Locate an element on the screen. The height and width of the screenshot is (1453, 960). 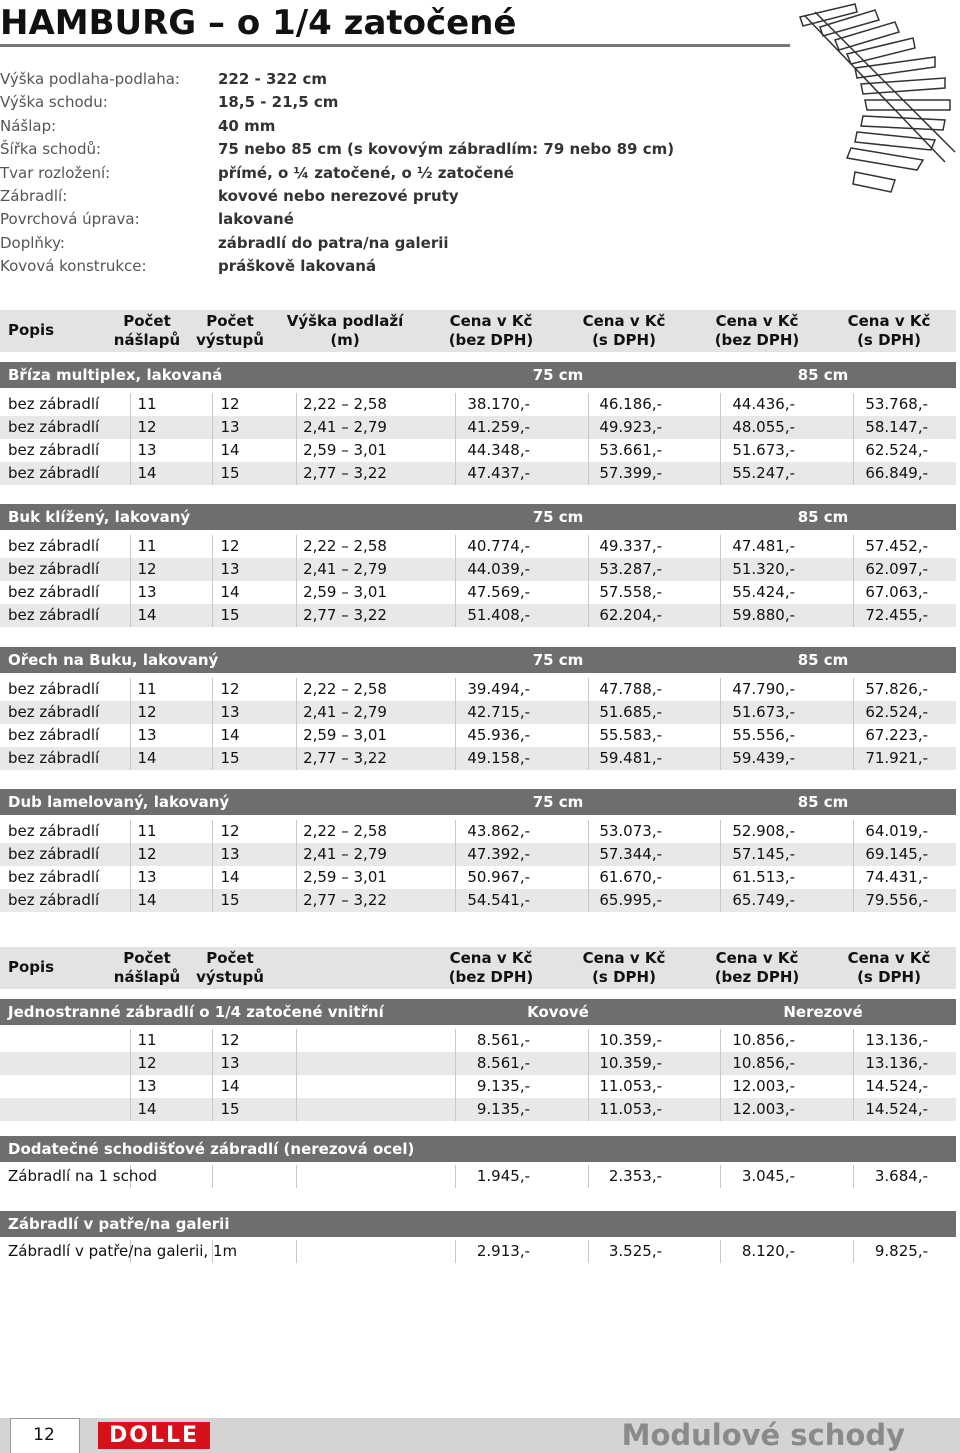
table-cell: 2,59 – 3,01 is located at coordinates (345, 592).